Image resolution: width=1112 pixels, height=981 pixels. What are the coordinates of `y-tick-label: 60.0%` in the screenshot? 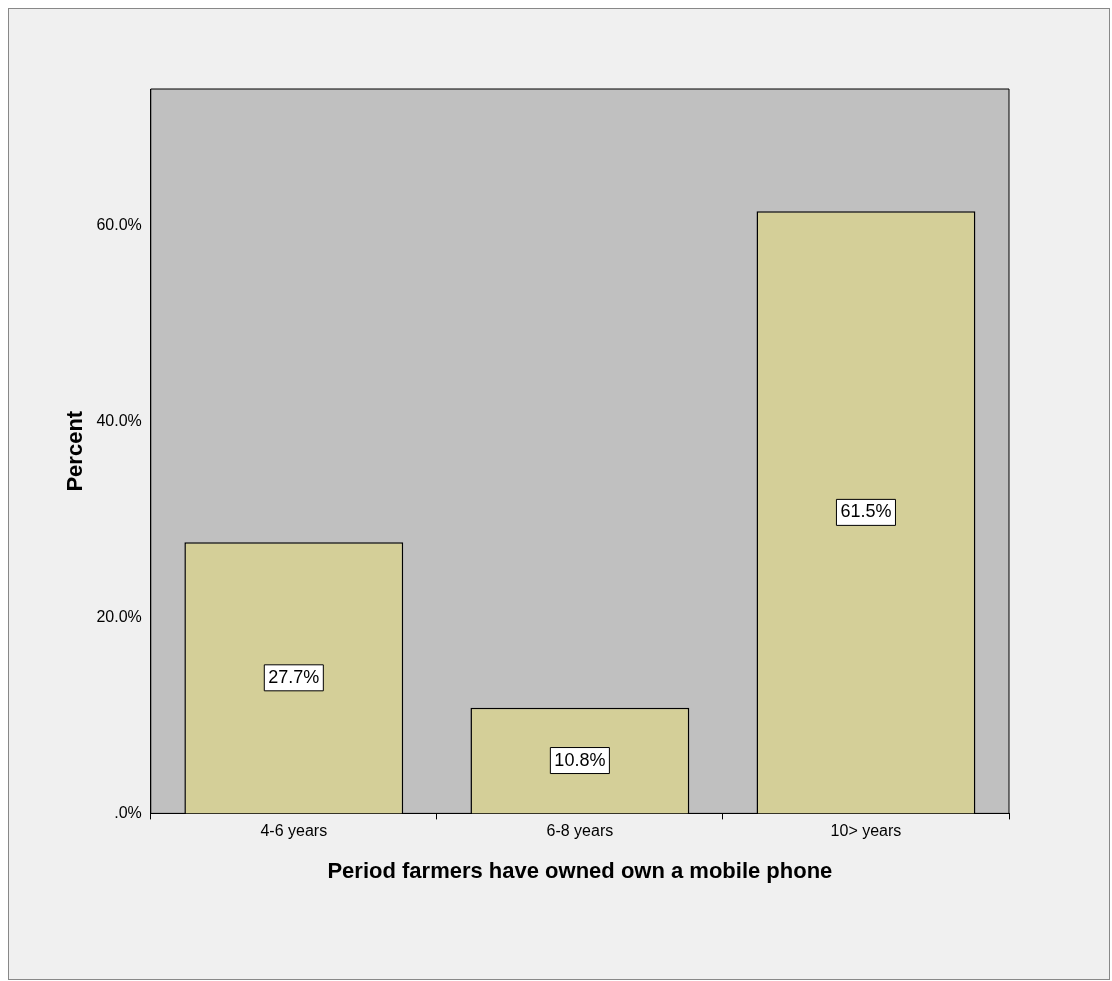 It's located at (119, 225).